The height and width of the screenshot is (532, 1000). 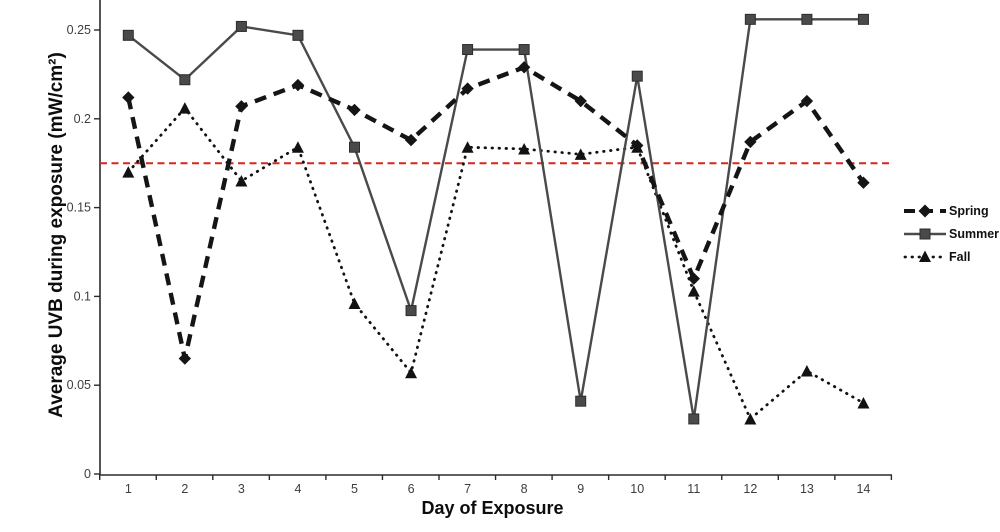 I want to click on y-tick-label: 0.15, so click(x=79, y=208).